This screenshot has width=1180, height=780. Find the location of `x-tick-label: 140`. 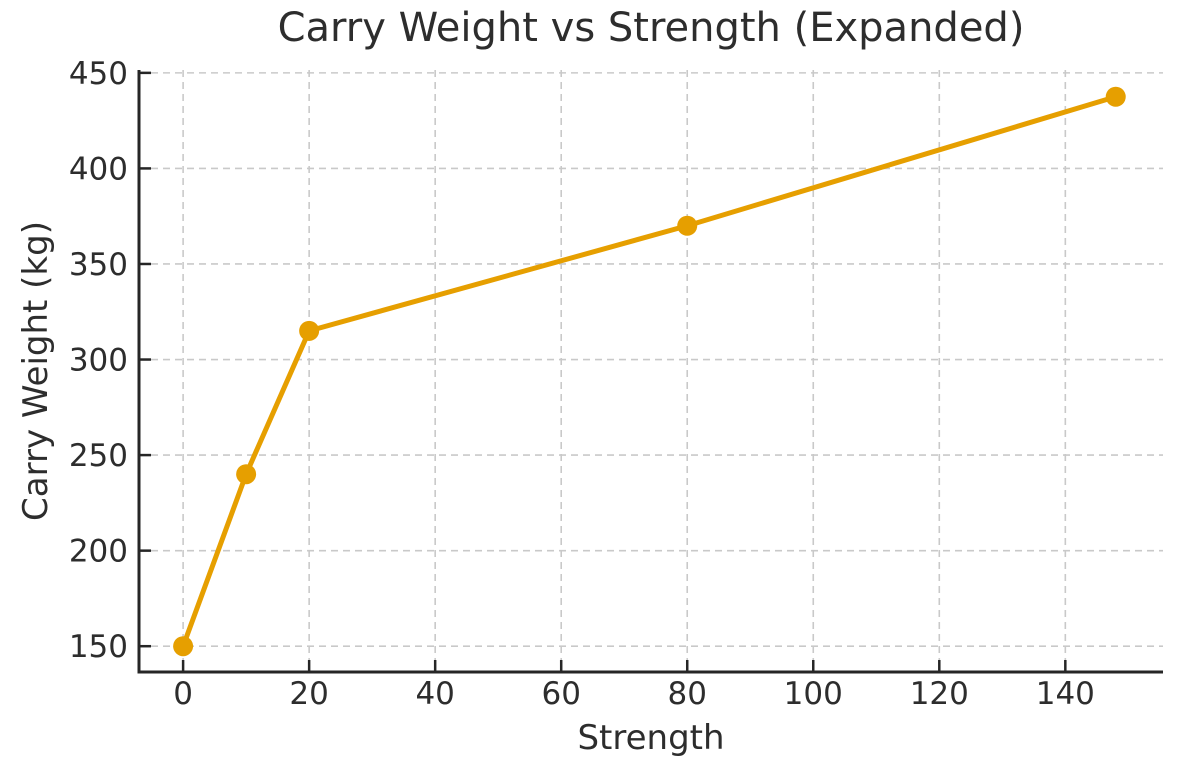

x-tick-label: 140 is located at coordinates (1065, 694).